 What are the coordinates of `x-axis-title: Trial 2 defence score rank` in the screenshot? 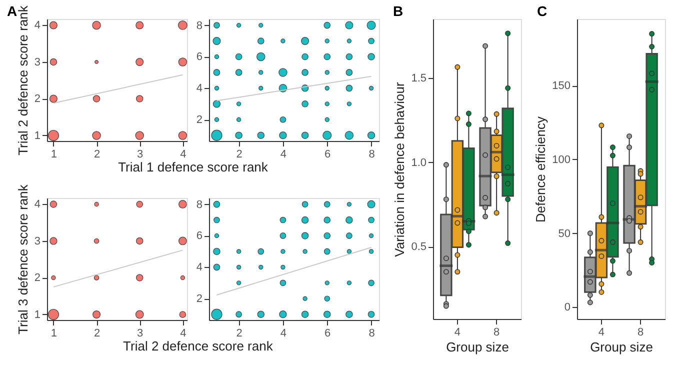 It's located at (198, 346).